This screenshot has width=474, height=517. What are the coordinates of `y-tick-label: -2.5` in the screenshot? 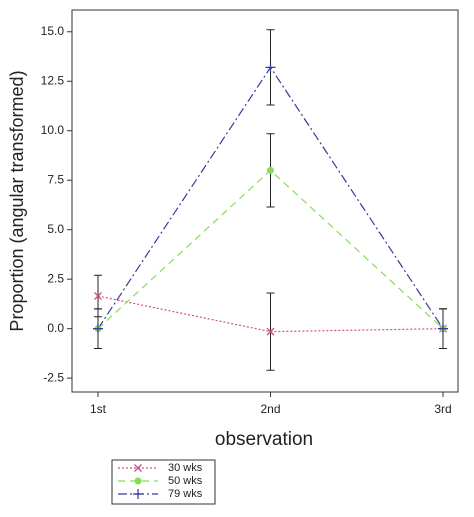 It's located at (53, 377).